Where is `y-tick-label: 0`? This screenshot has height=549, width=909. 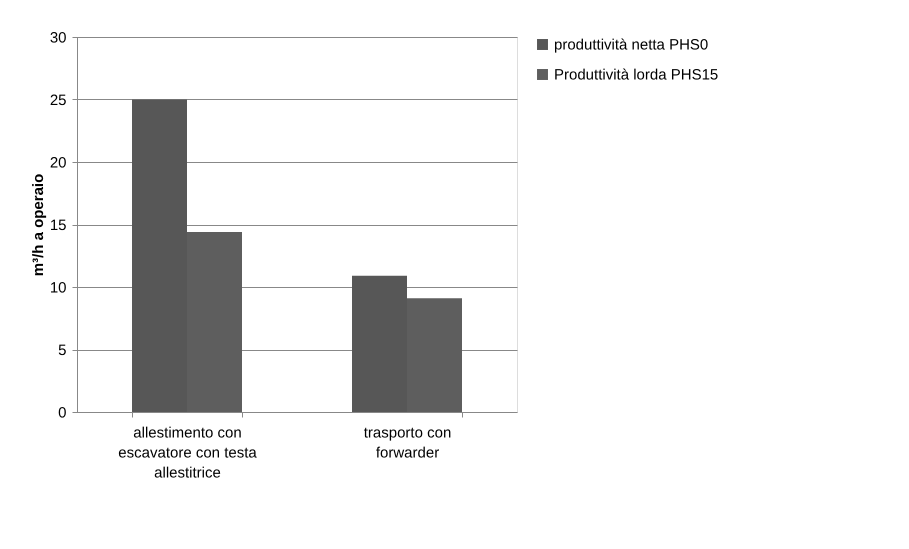 y-tick-label: 0 is located at coordinates (62, 413).